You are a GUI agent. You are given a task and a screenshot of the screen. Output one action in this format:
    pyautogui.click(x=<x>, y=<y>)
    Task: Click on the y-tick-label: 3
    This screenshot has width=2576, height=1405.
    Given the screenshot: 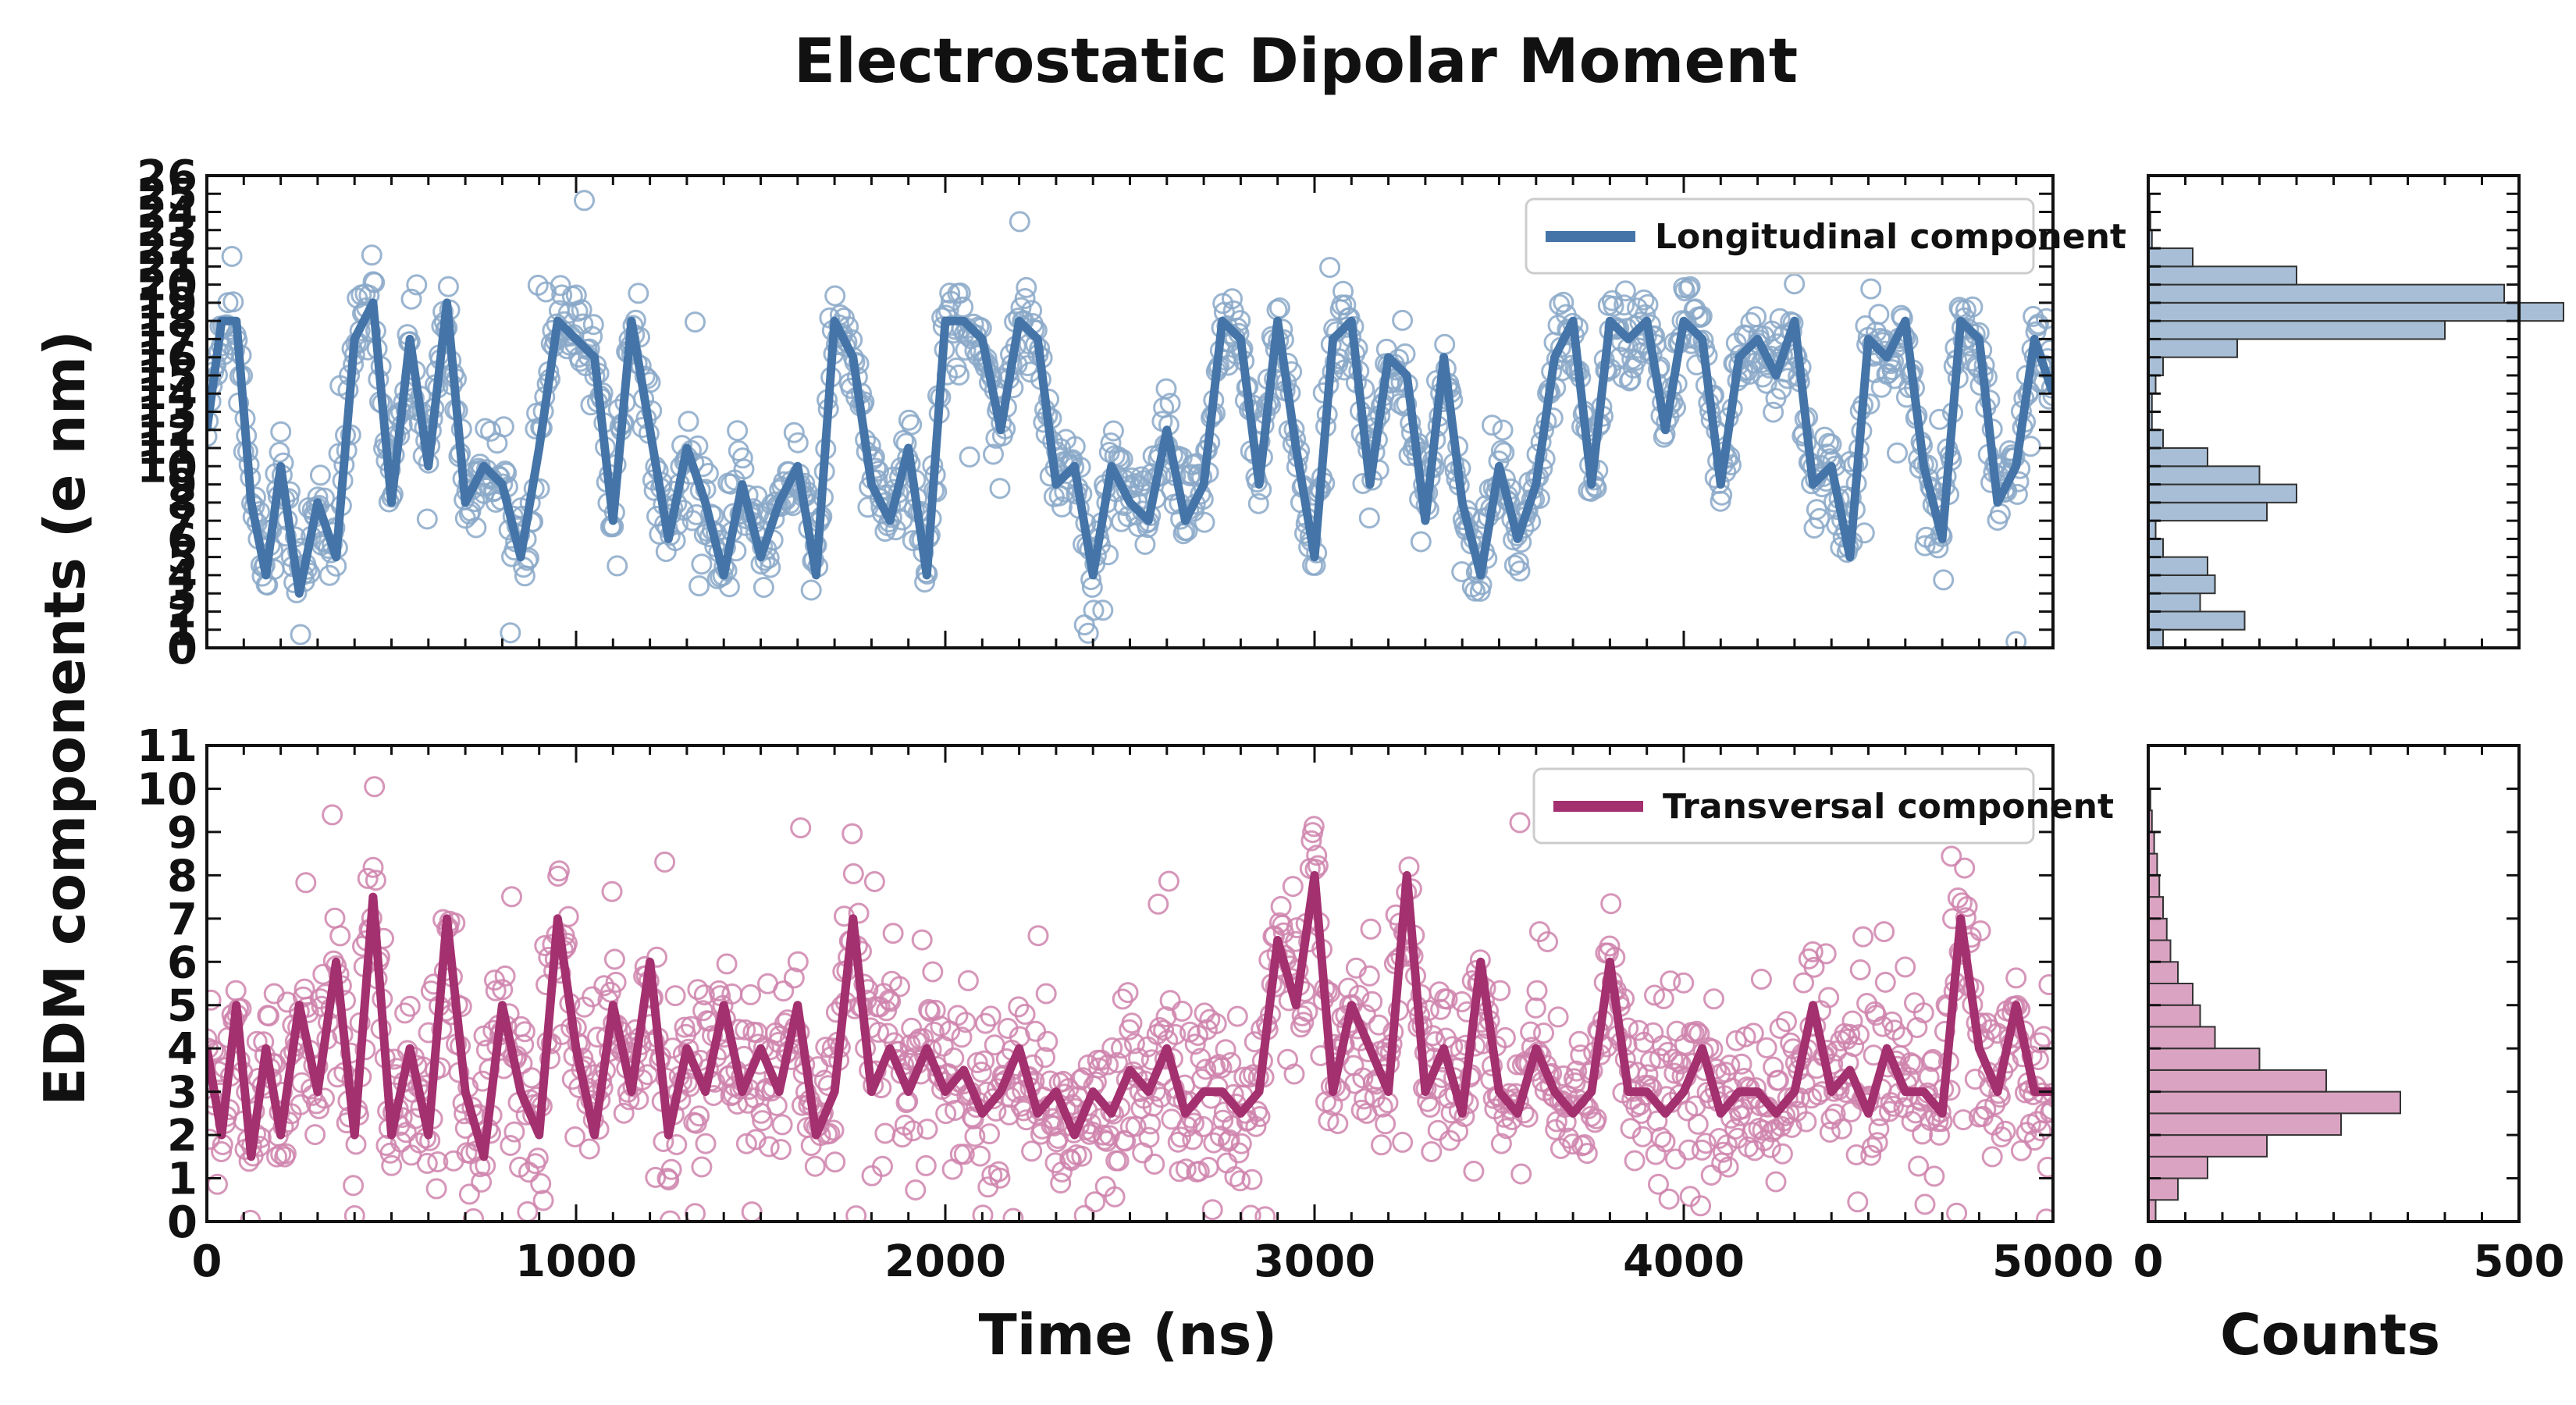 What is the action you would take?
    pyautogui.click(x=182, y=594)
    